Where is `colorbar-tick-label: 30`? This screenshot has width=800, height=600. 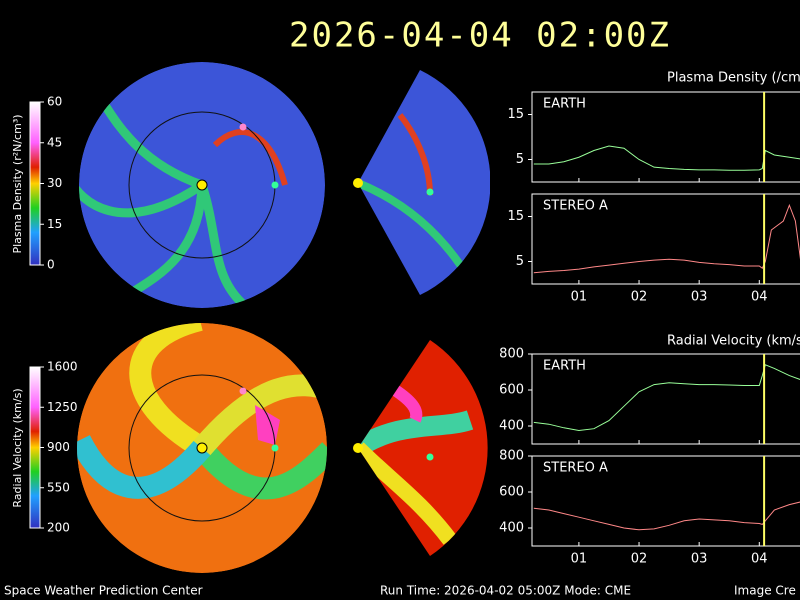
colorbar-tick-label: 30 is located at coordinates (54, 183).